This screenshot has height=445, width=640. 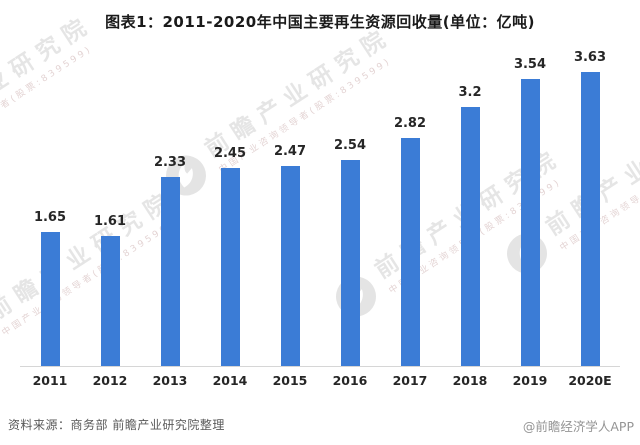 I want to click on bar-group: 3.63, so click(x=590, y=208).